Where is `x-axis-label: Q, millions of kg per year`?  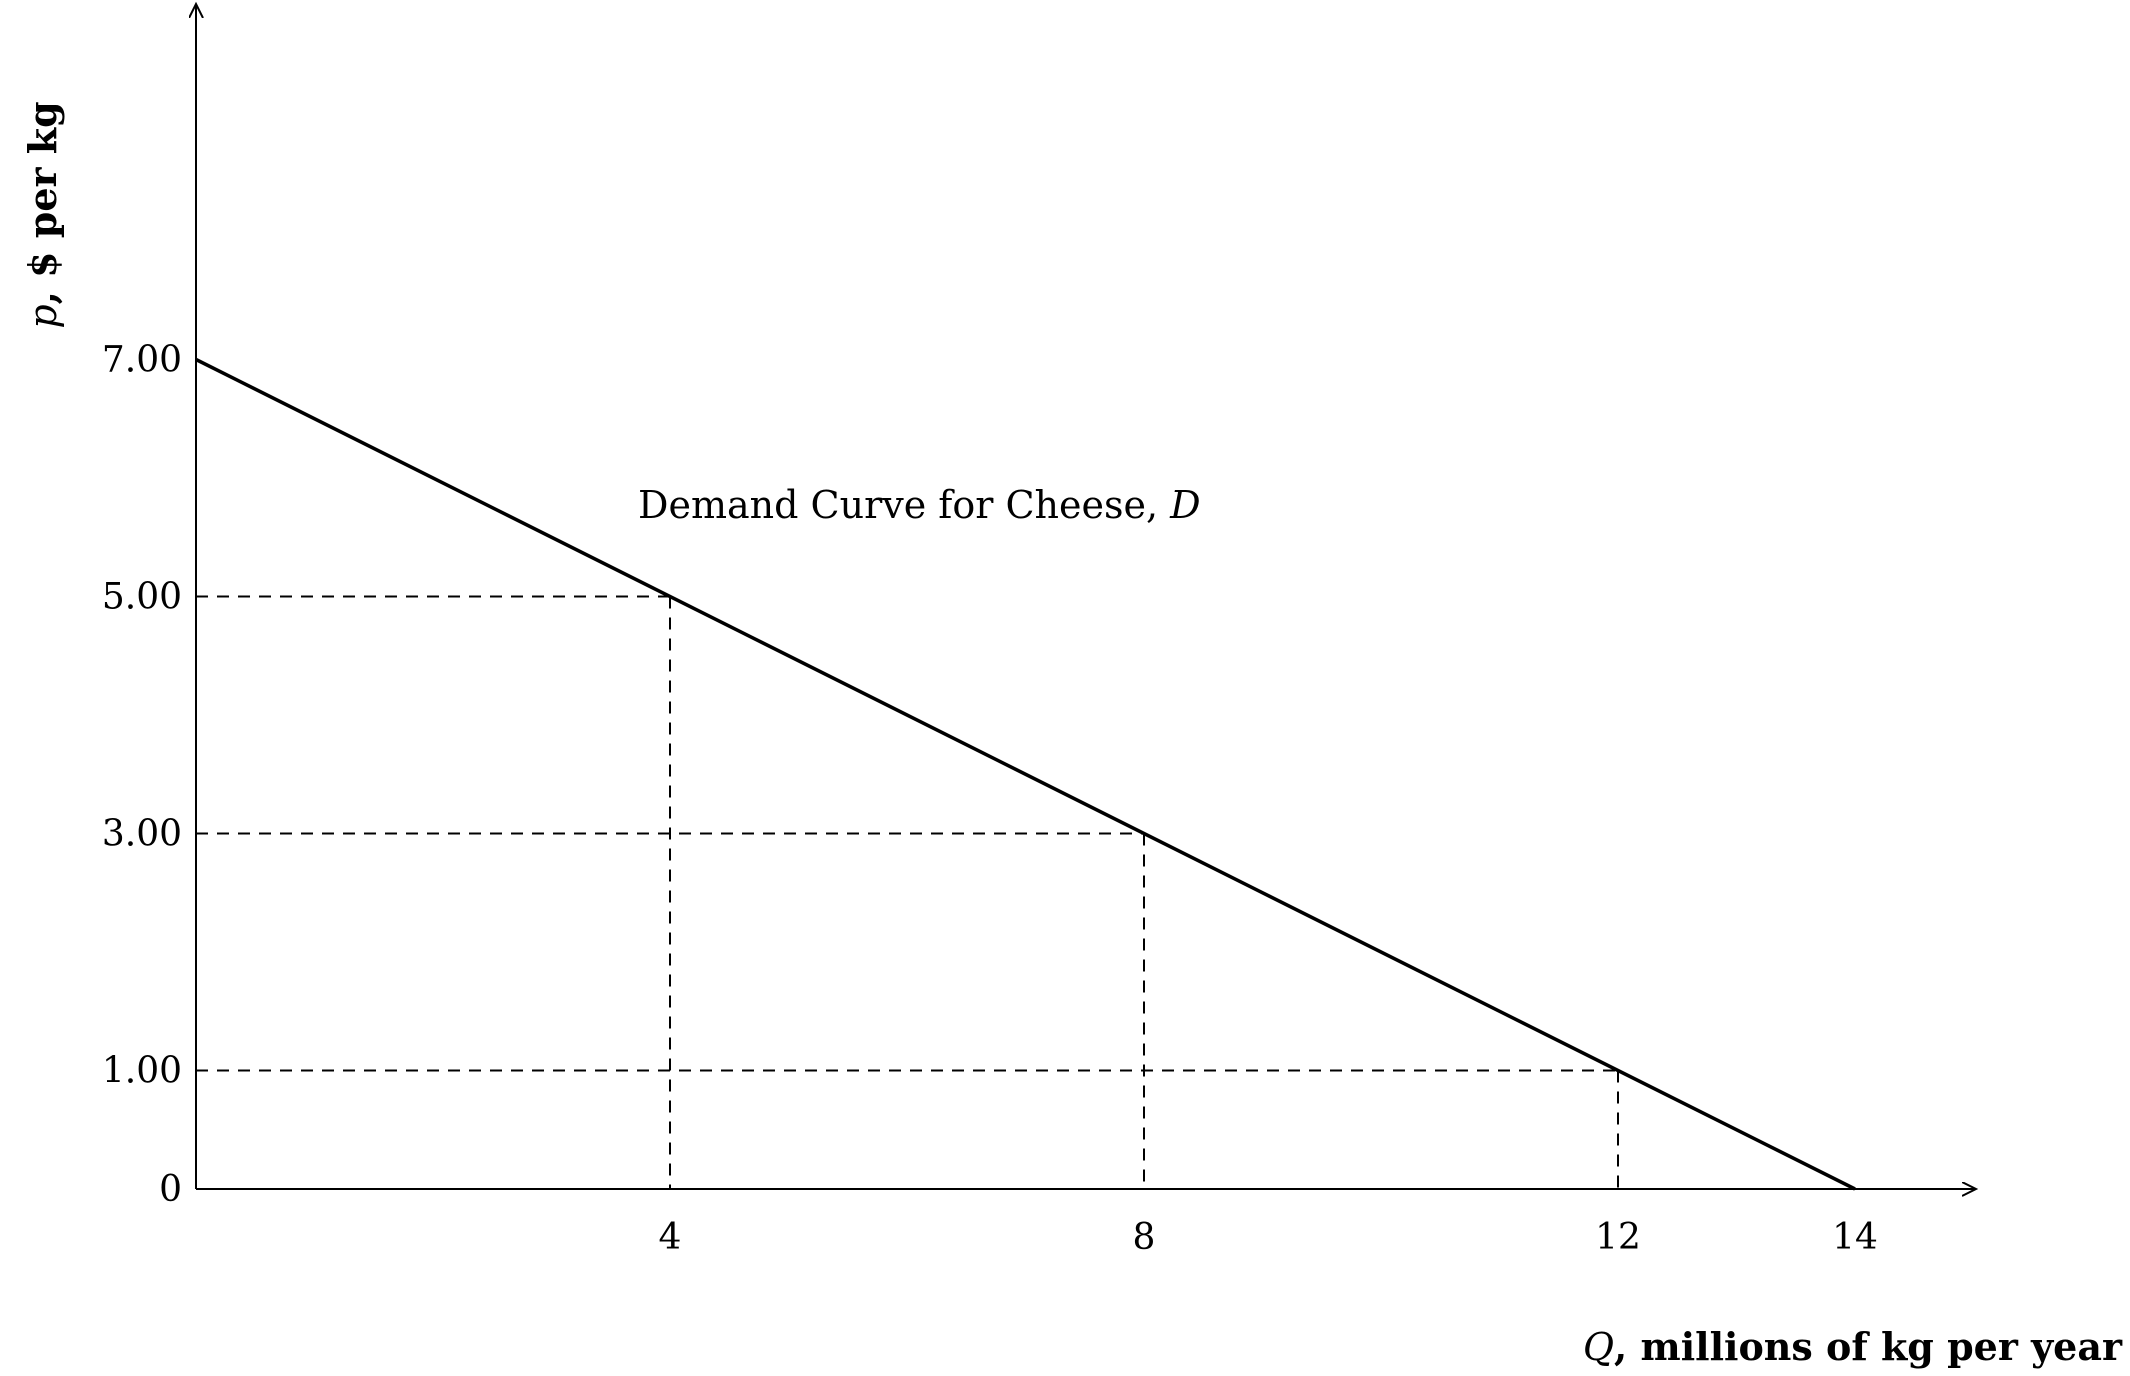
x-axis-label: Q, millions of kg per year is located at coordinates (1853, 1346).